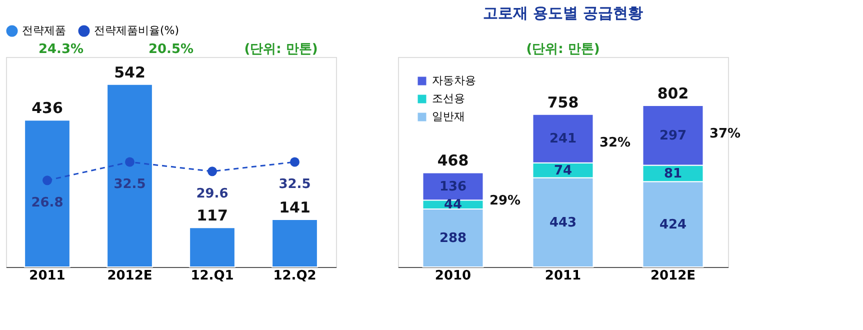  I want to click on chart-title: 고로재 용도별 공급현황, so click(563, 13).